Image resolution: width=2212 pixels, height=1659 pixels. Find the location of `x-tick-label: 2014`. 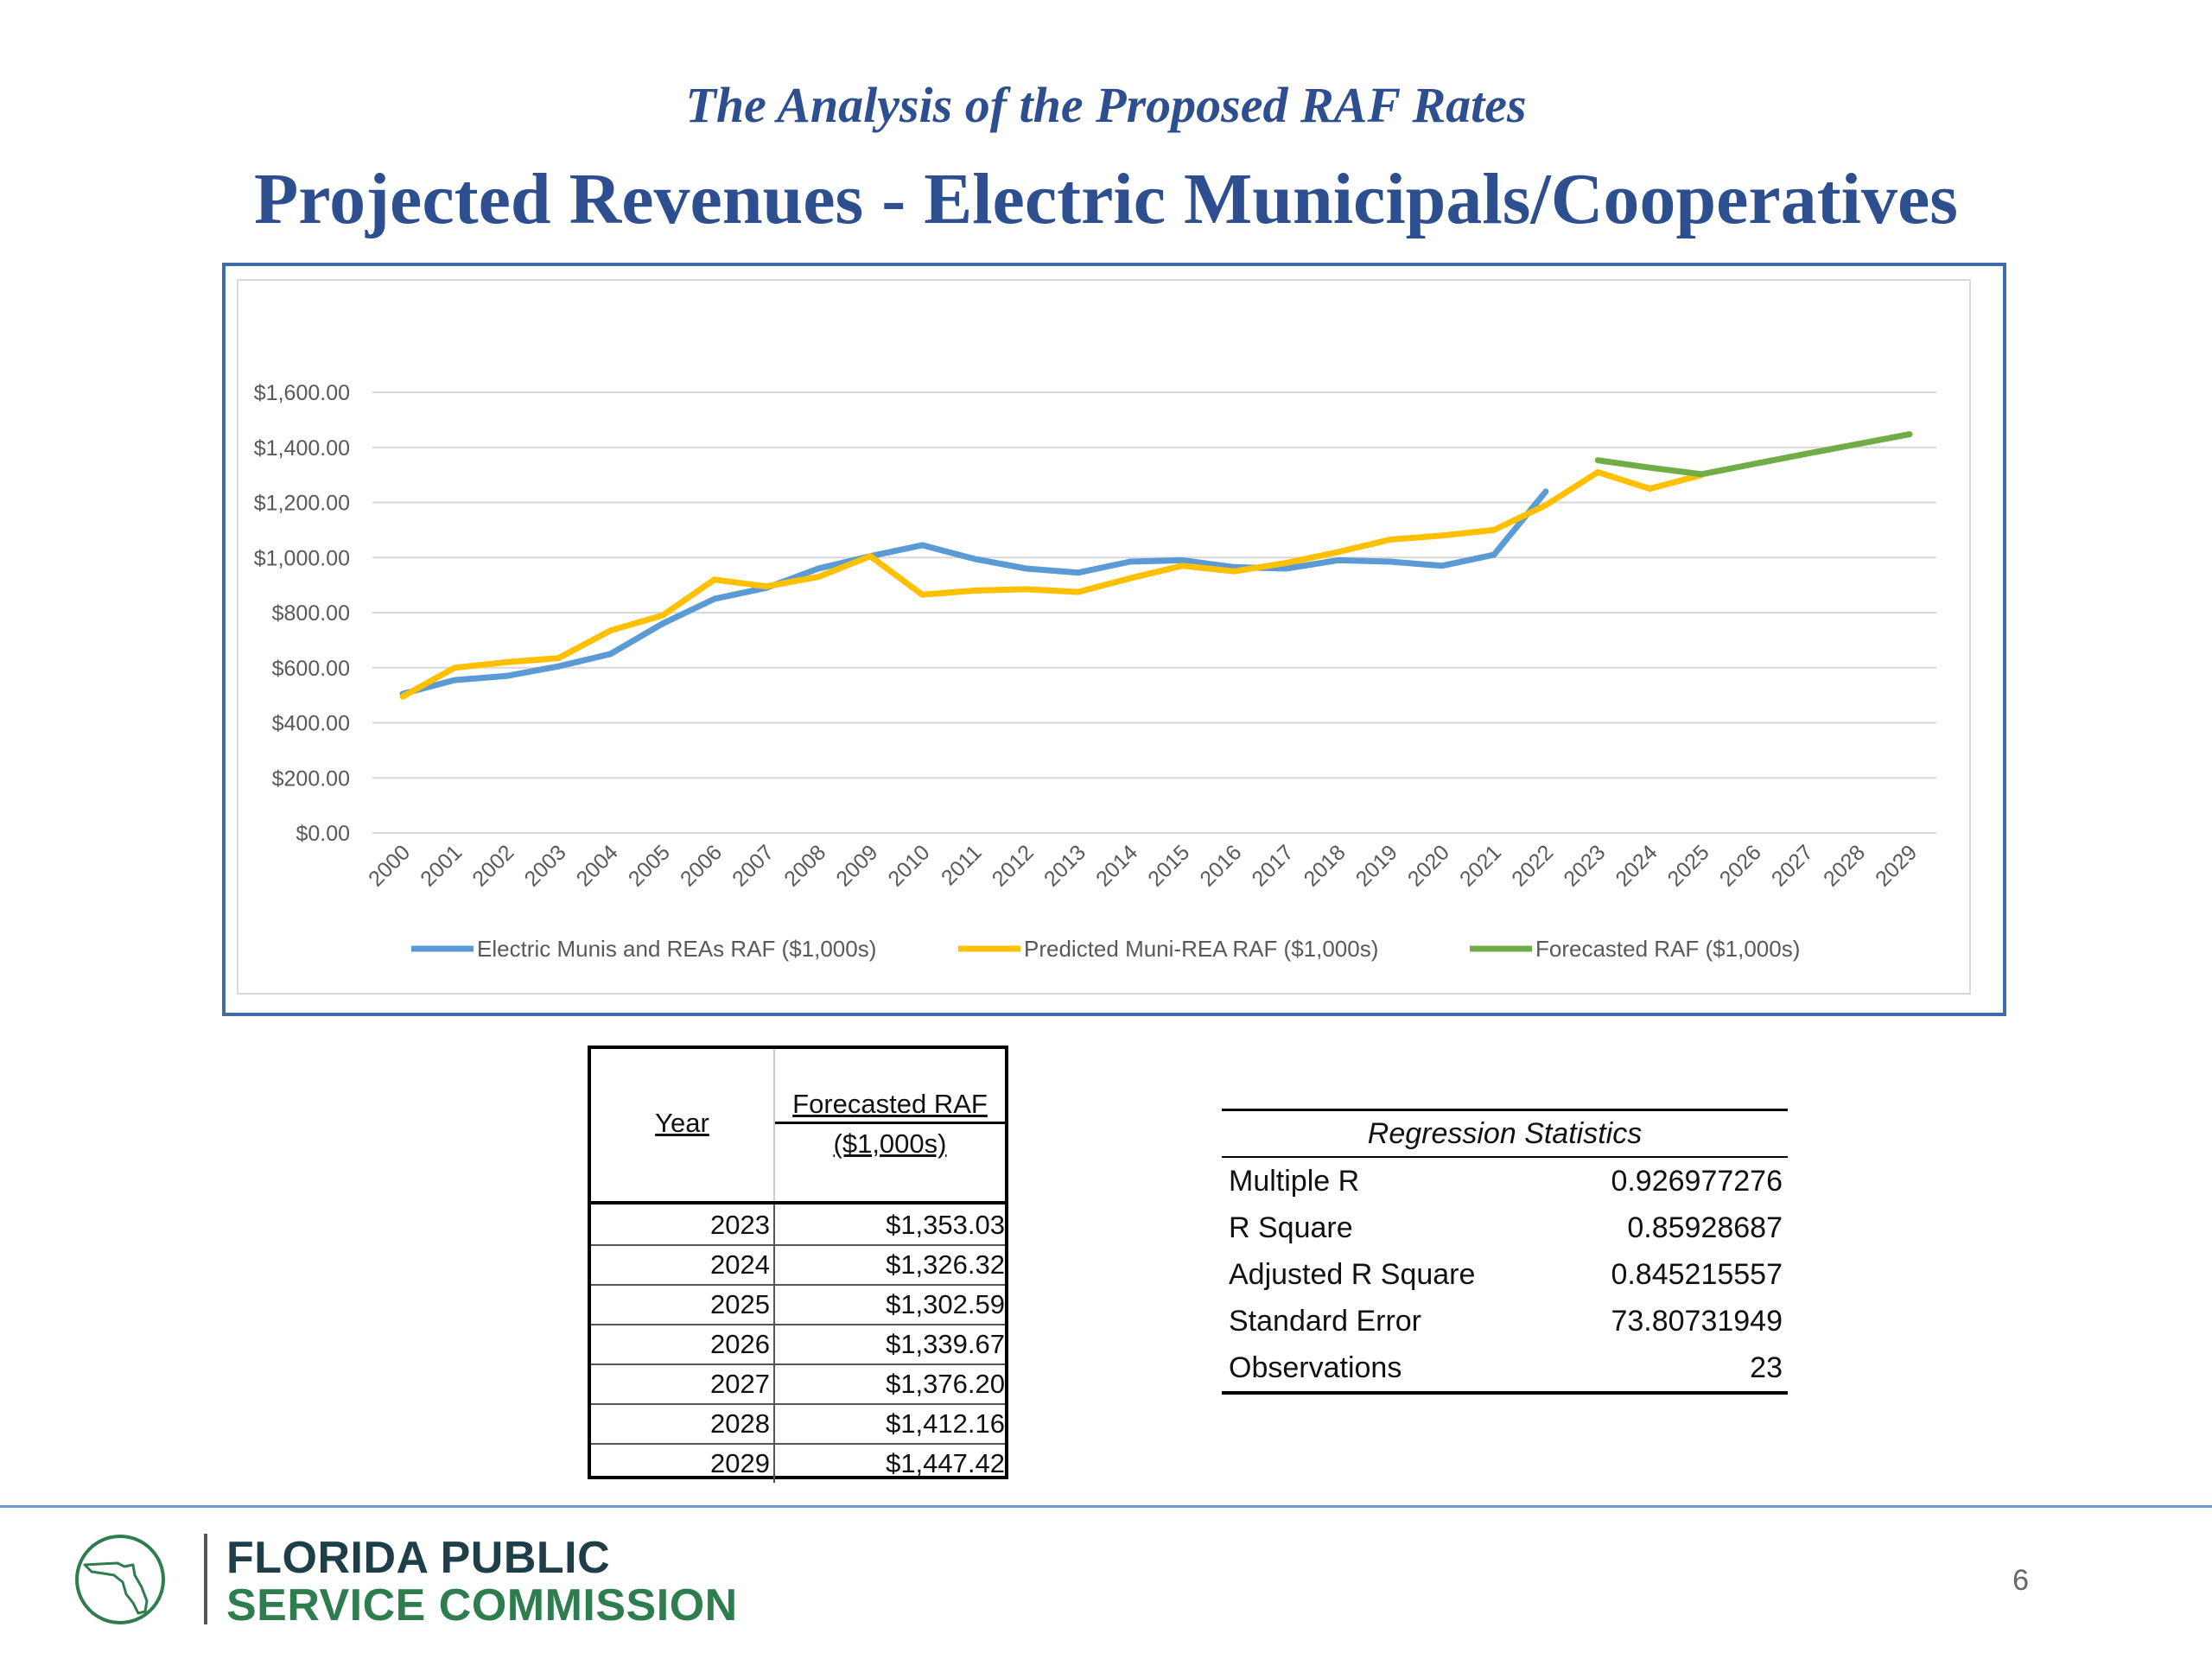

x-tick-label: 2014 is located at coordinates (1116, 865).